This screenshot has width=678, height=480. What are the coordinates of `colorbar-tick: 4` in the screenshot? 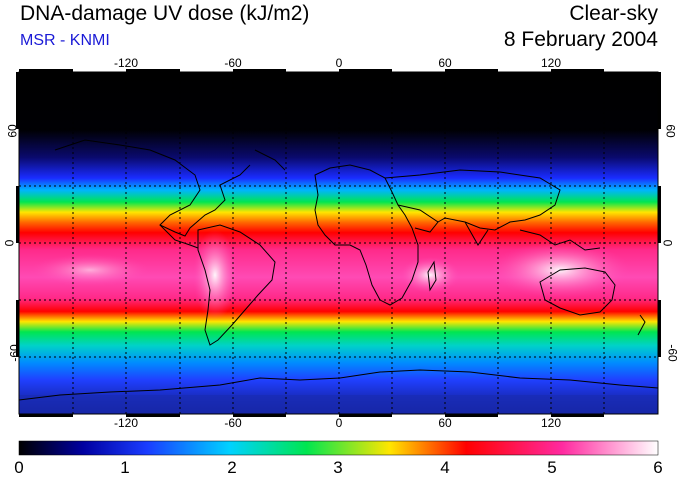 It's located at (445, 467).